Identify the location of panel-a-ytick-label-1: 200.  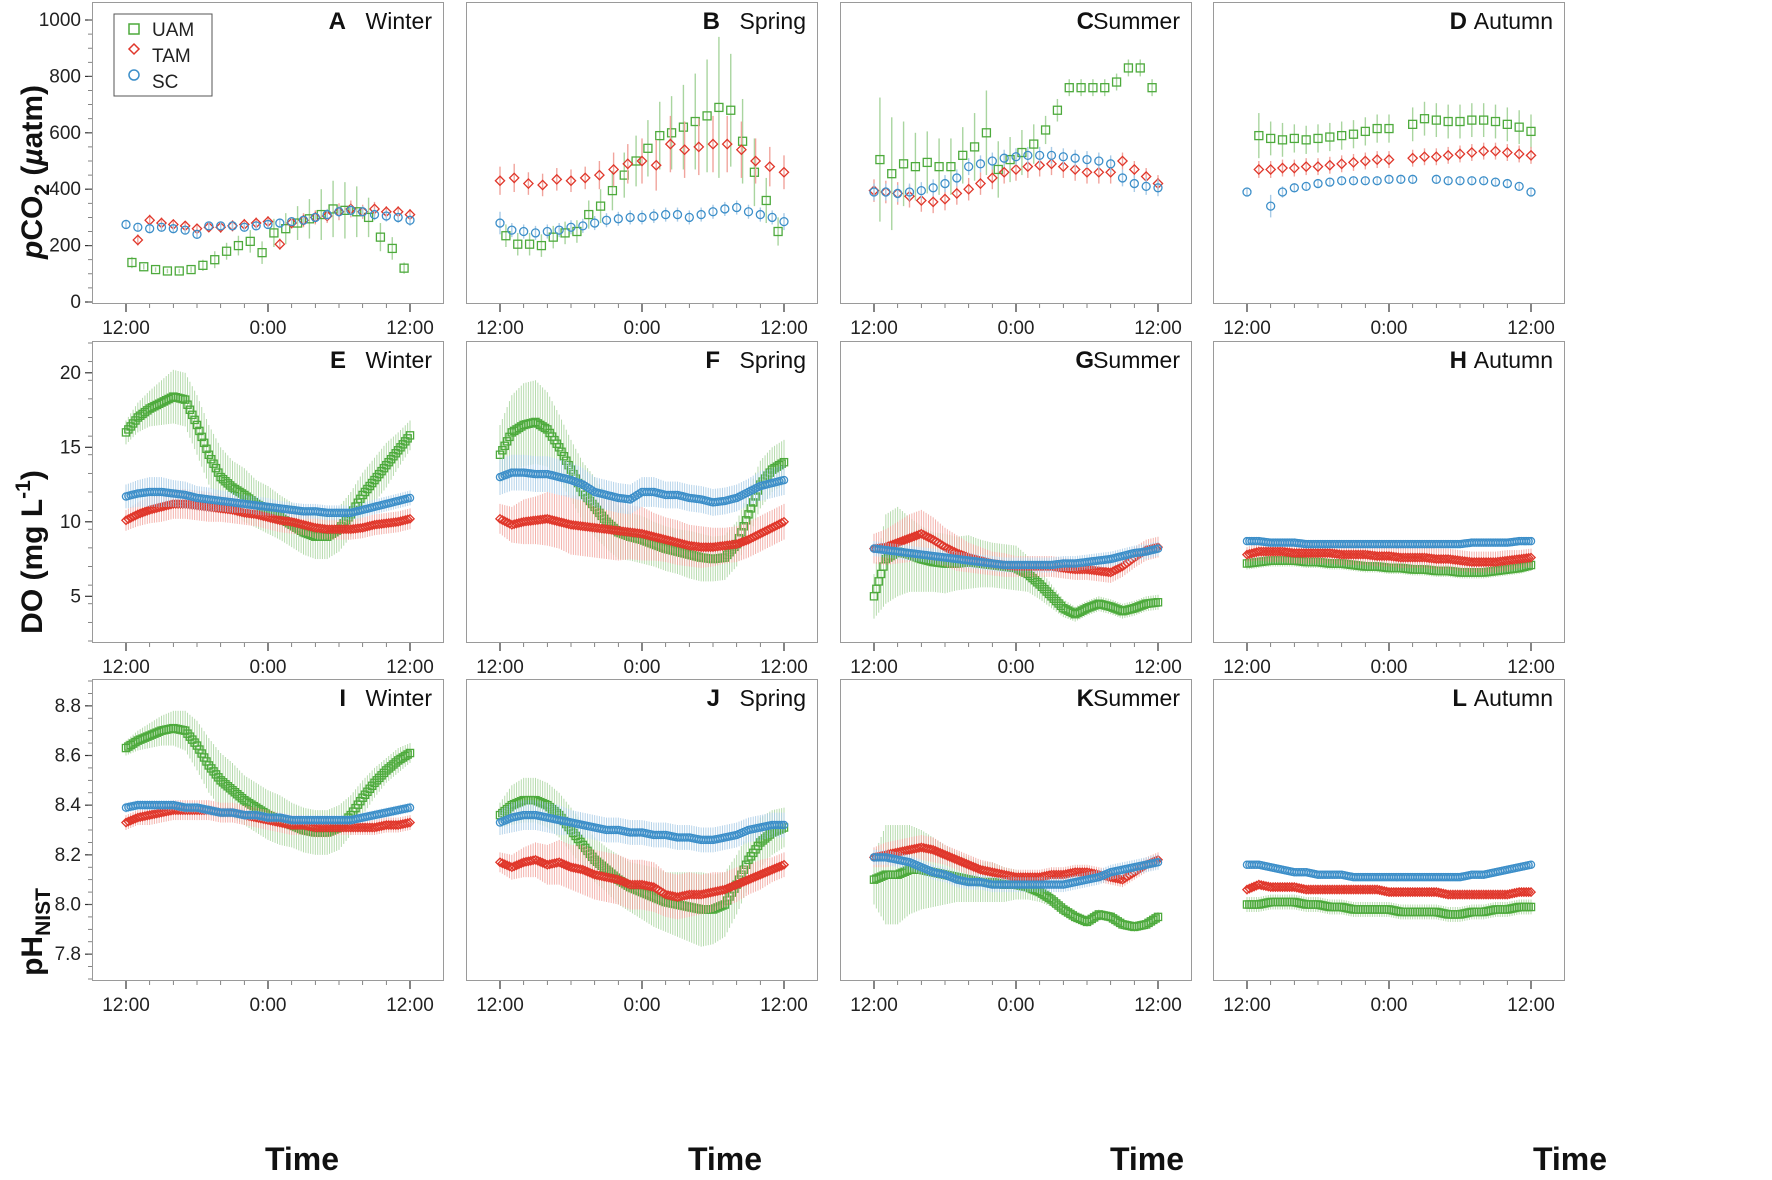
(65, 246).